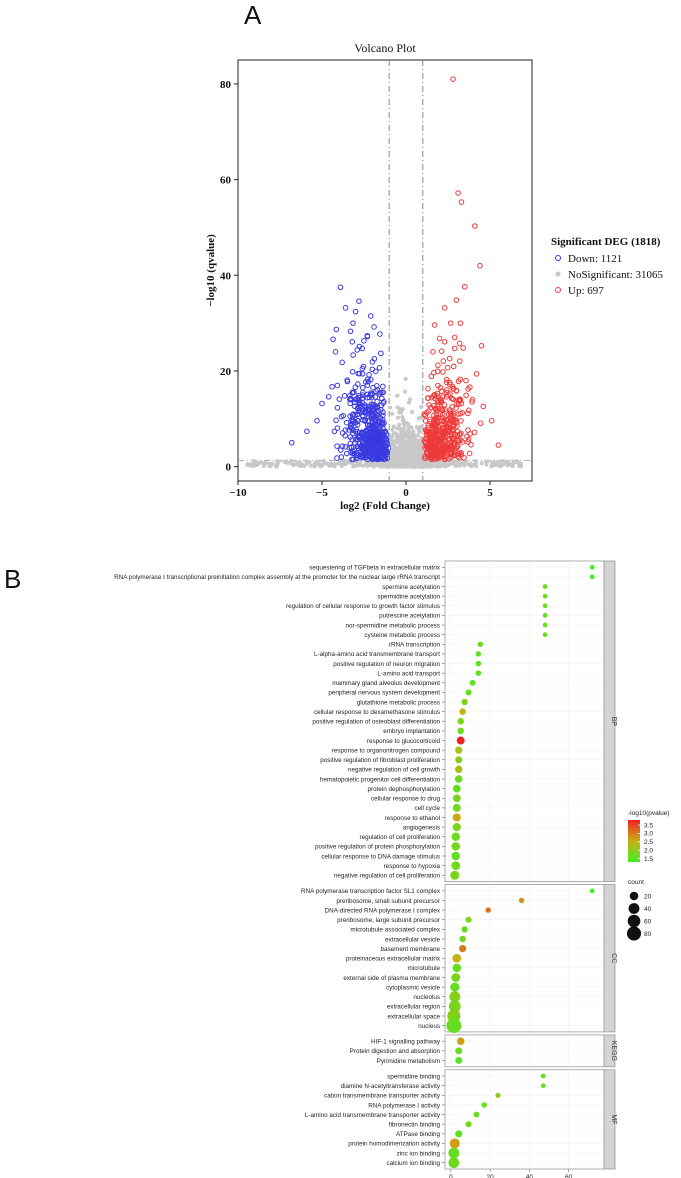 The image size is (681, 1178). What do you see at coordinates (412, 939) in the screenshot?
I see `term-label: extracellular vesicle` at bounding box center [412, 939].